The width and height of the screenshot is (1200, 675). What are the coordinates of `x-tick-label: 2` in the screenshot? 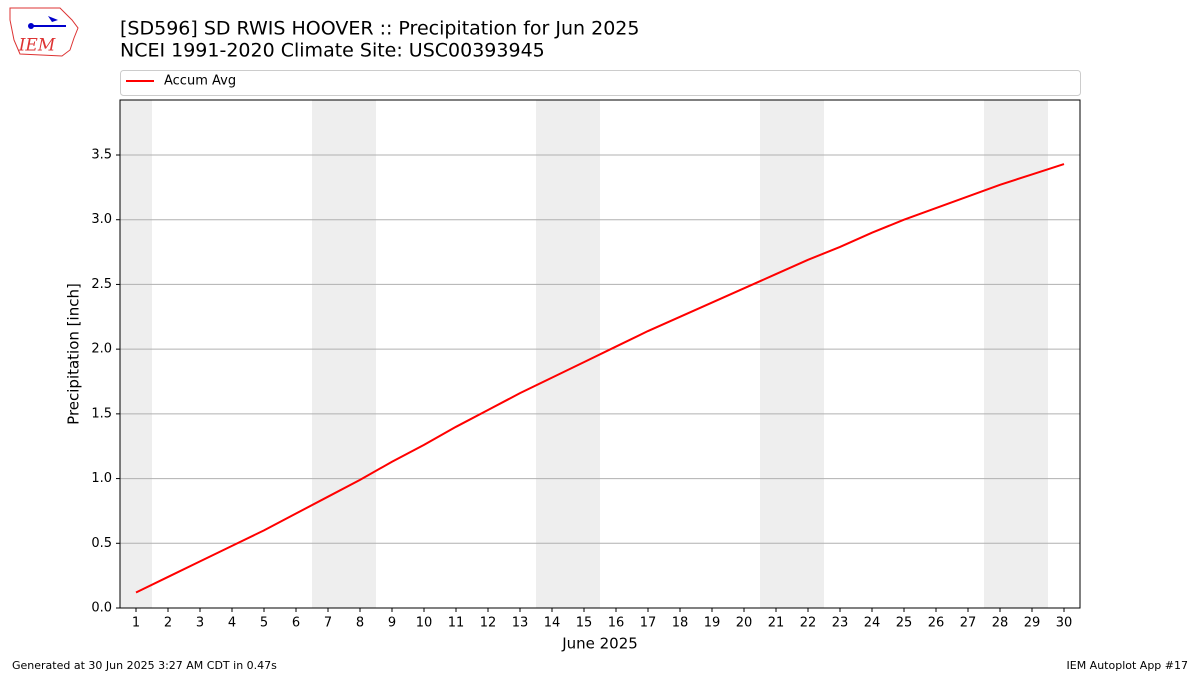 It's located at (168, 623).